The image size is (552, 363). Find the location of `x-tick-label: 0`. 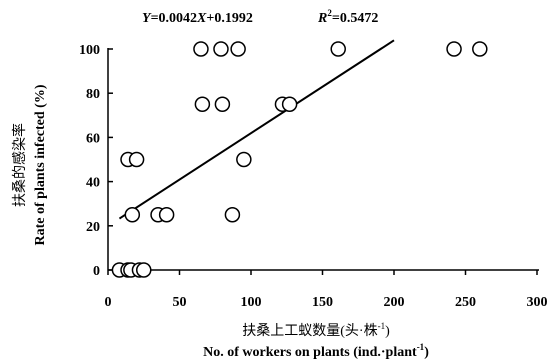

x-tick-label: 0 is located at coordinates (108, 302).